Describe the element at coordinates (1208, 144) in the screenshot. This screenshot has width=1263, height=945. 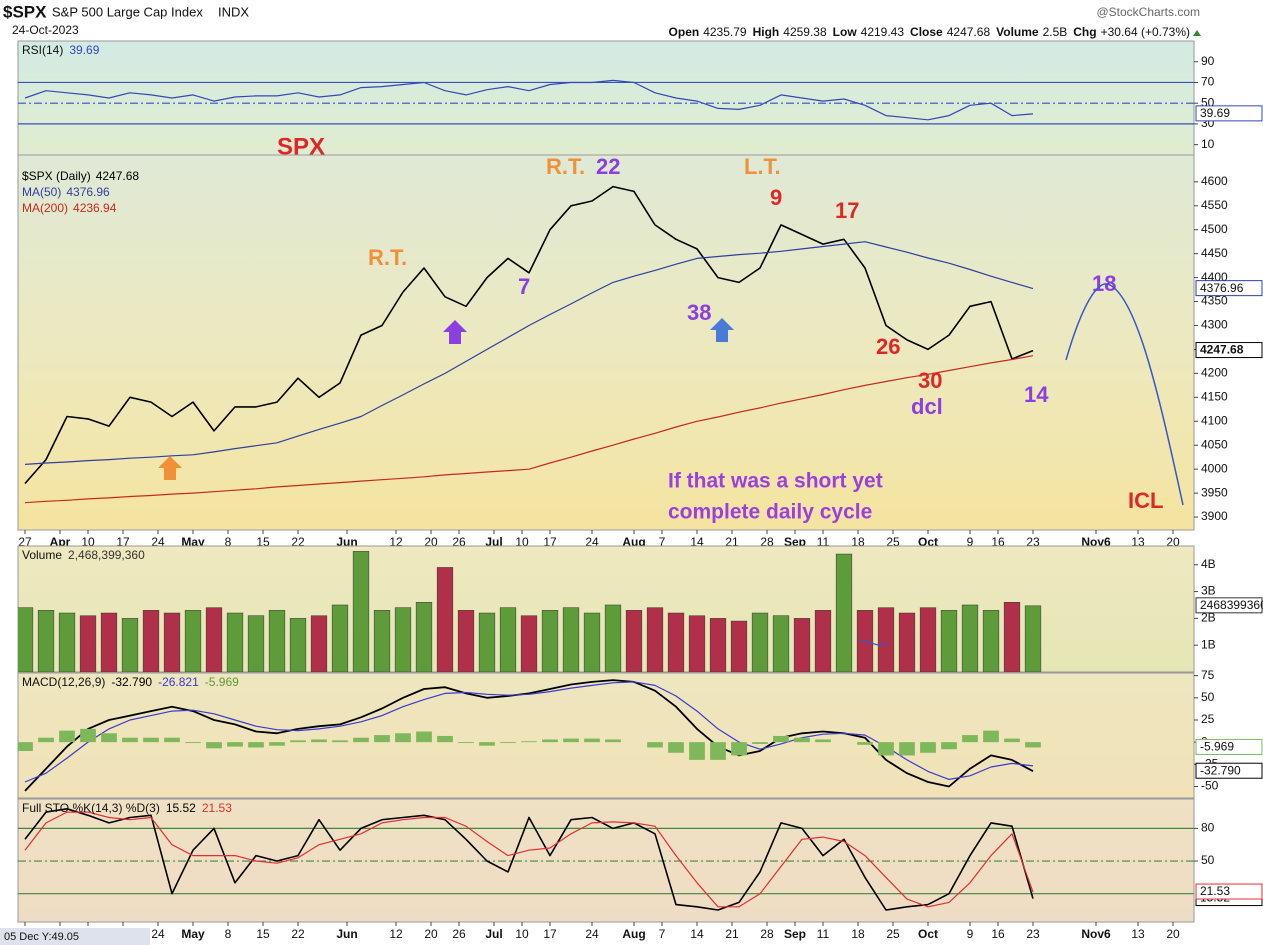
I see `y-tick-label: 10` at that location.